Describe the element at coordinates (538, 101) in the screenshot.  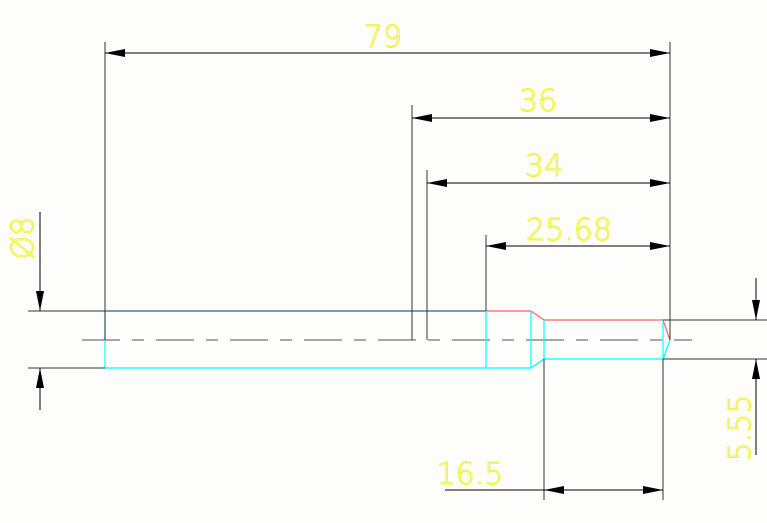
I see `dim-36-label: 36` at that location.